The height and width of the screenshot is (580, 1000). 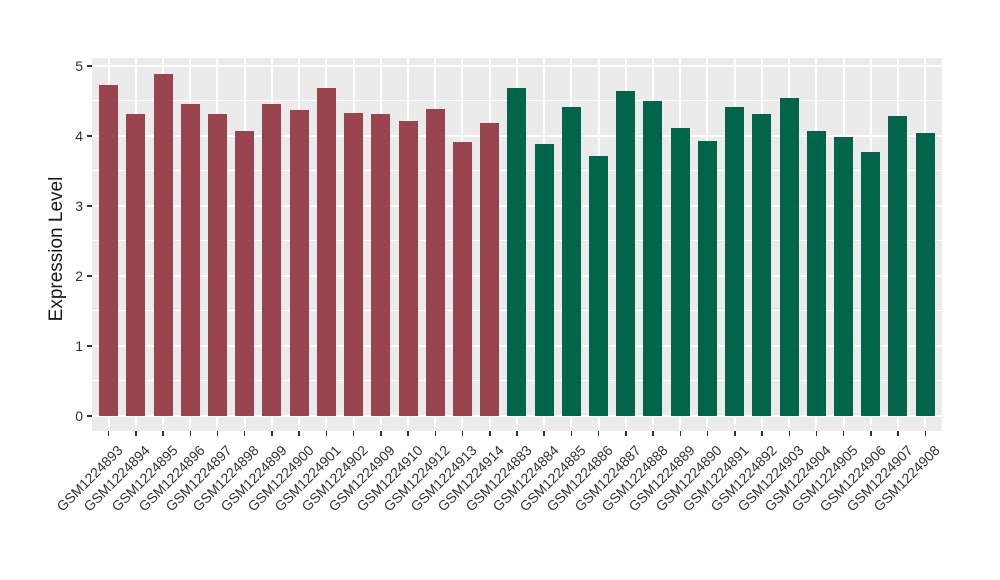 I want to click on bar-GSM1224914, so click(x=490, y=269).